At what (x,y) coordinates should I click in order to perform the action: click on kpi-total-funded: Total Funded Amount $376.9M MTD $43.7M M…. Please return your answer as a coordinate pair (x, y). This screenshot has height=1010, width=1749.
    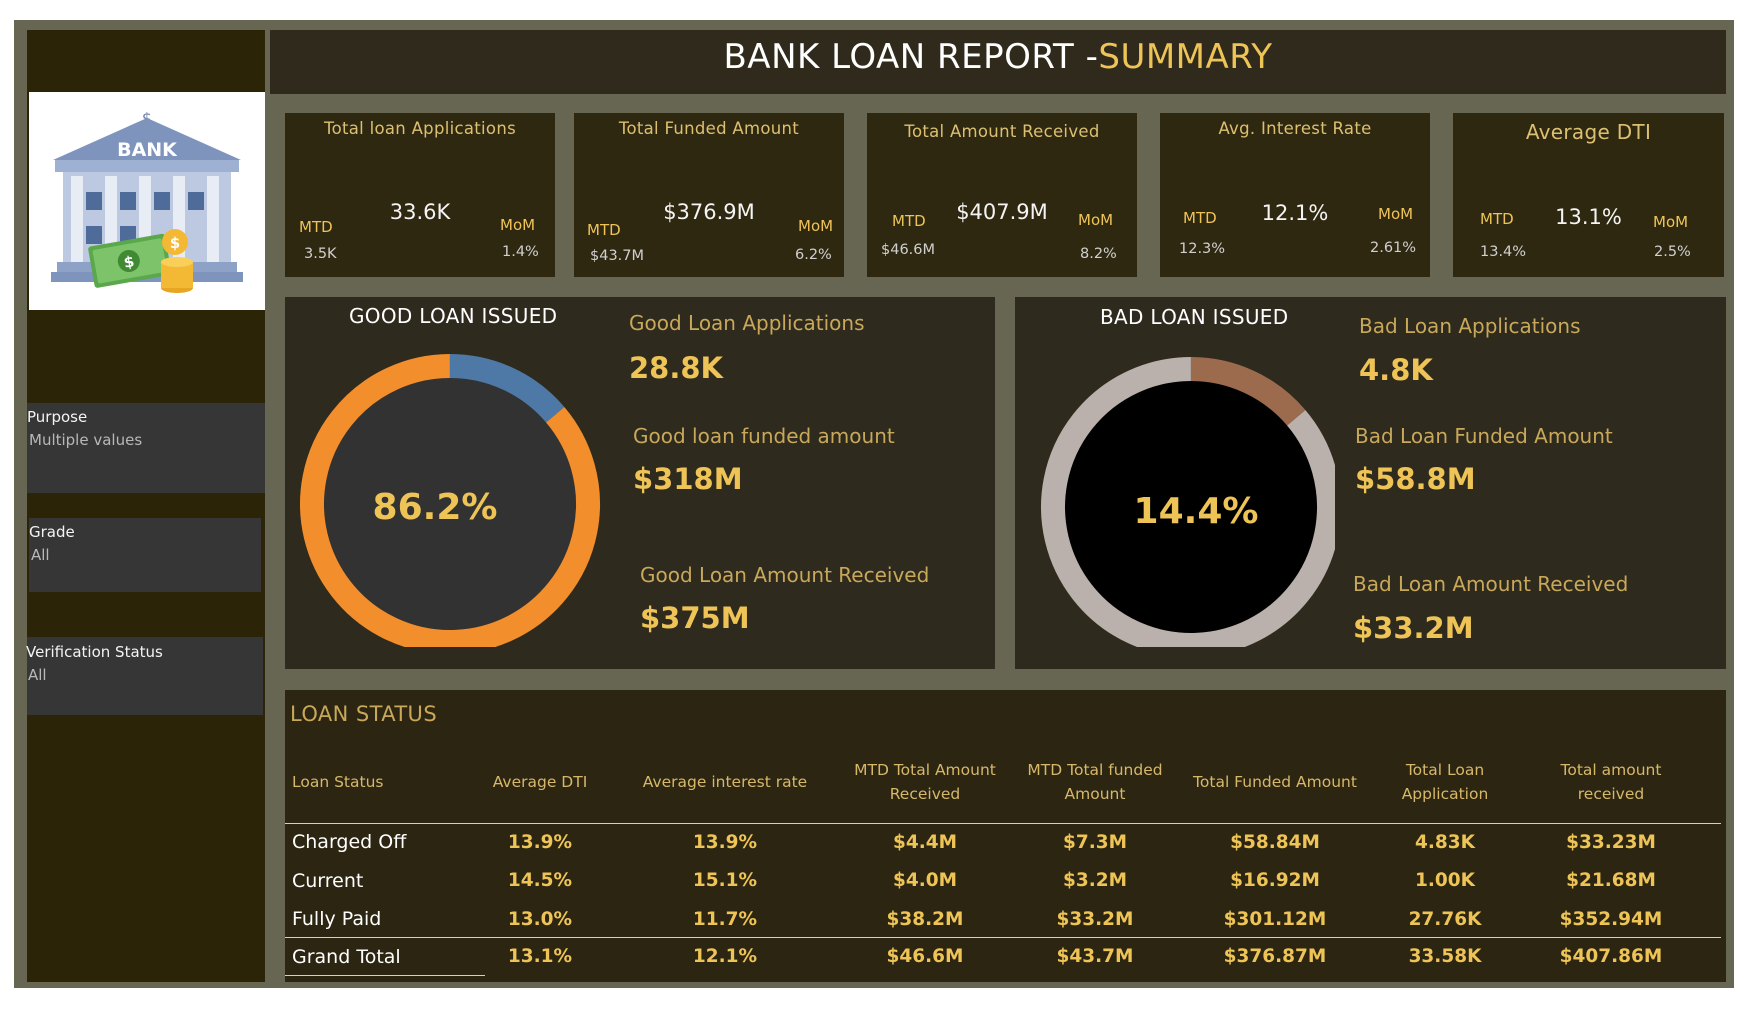
    Looking at the image, I should click on (709, 195).